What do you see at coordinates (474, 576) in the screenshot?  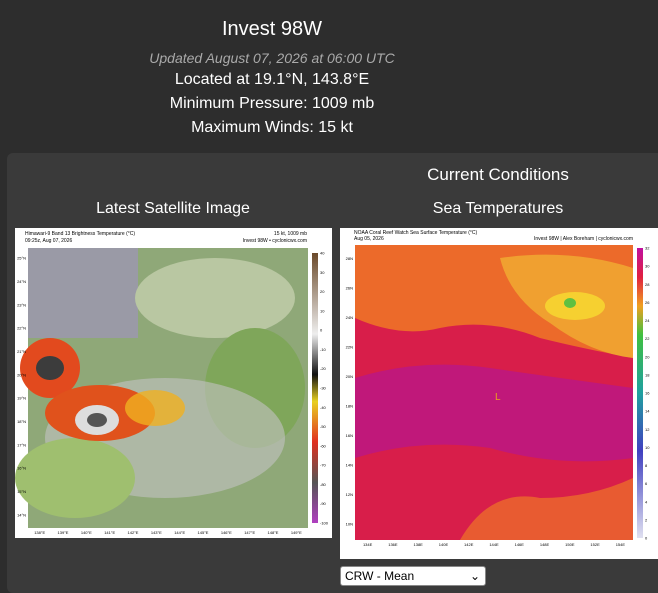 I see `chevron: ⌄` at bounding box center [474, 576].